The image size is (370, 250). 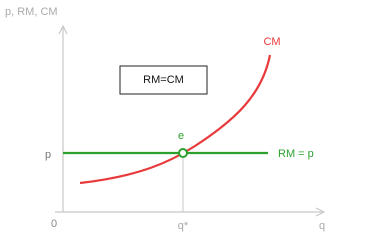 What do you see at coordinates (54, 224) in the screenshot?
I see `origin-label: 0` at bounding box center [54, 224].